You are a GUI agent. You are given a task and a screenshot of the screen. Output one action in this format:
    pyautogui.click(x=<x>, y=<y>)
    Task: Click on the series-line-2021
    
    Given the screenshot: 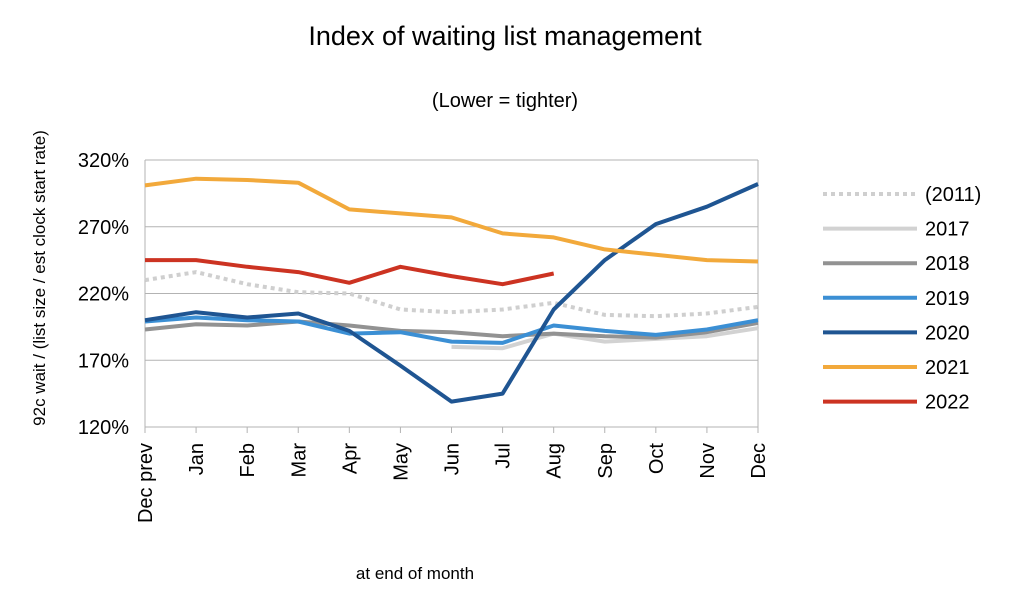 What is the action you would take?
    pyautogui.click(x=451, y=220)
    